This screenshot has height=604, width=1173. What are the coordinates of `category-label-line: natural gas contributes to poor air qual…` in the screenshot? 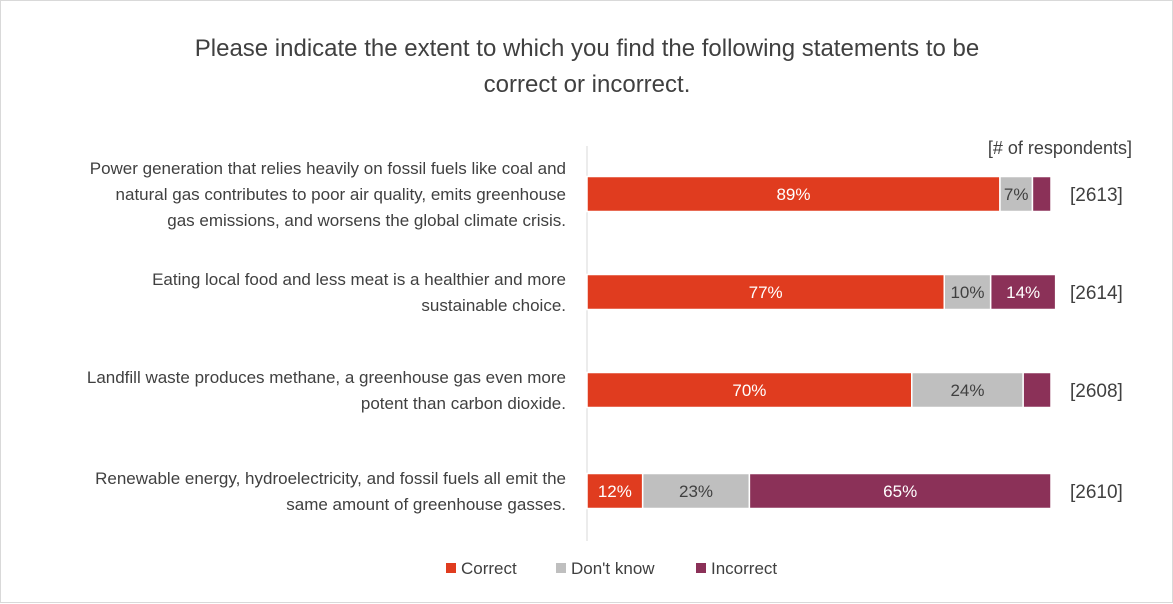 It's located at (341, 194).